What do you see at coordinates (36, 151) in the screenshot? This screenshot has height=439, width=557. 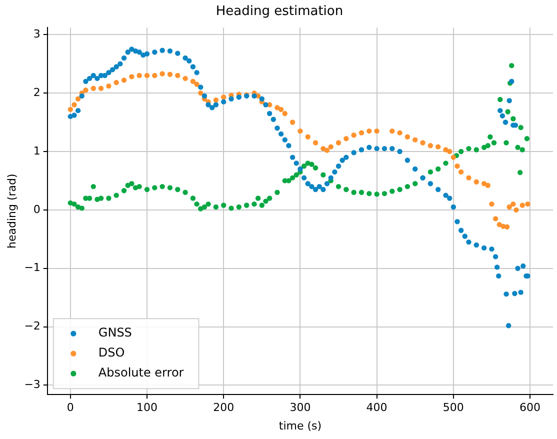 I see `y-tick-label: 1` at bounding box center [36, 151].